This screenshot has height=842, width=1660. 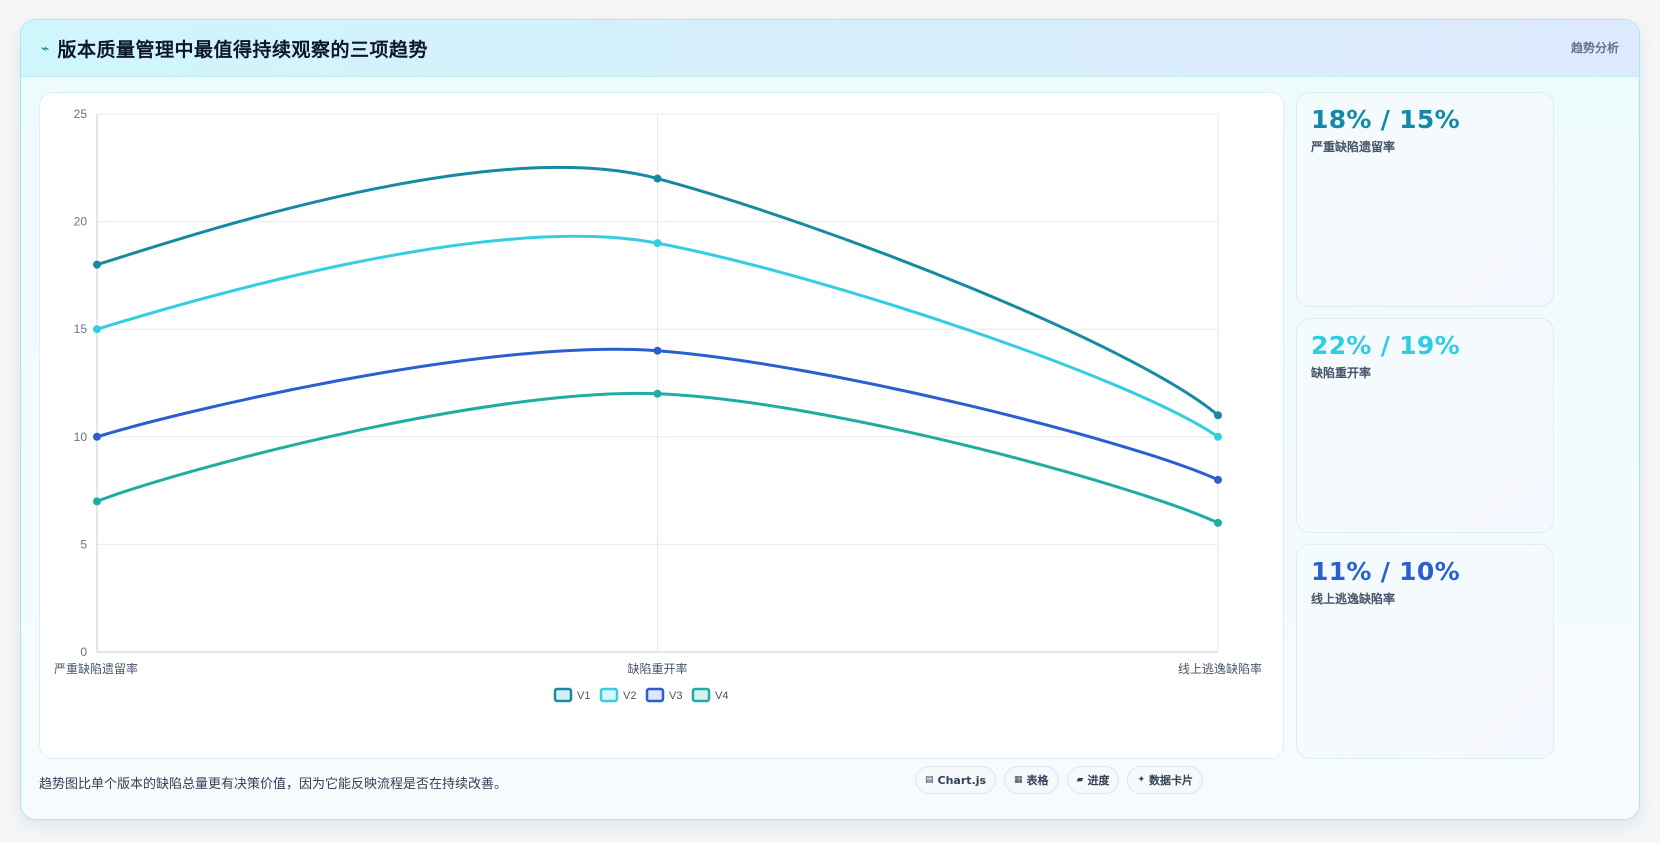 What do you see at coordinates (675, 696) in the screenshot?
I see `legend-label: V3` at bounding box center [675, 696].